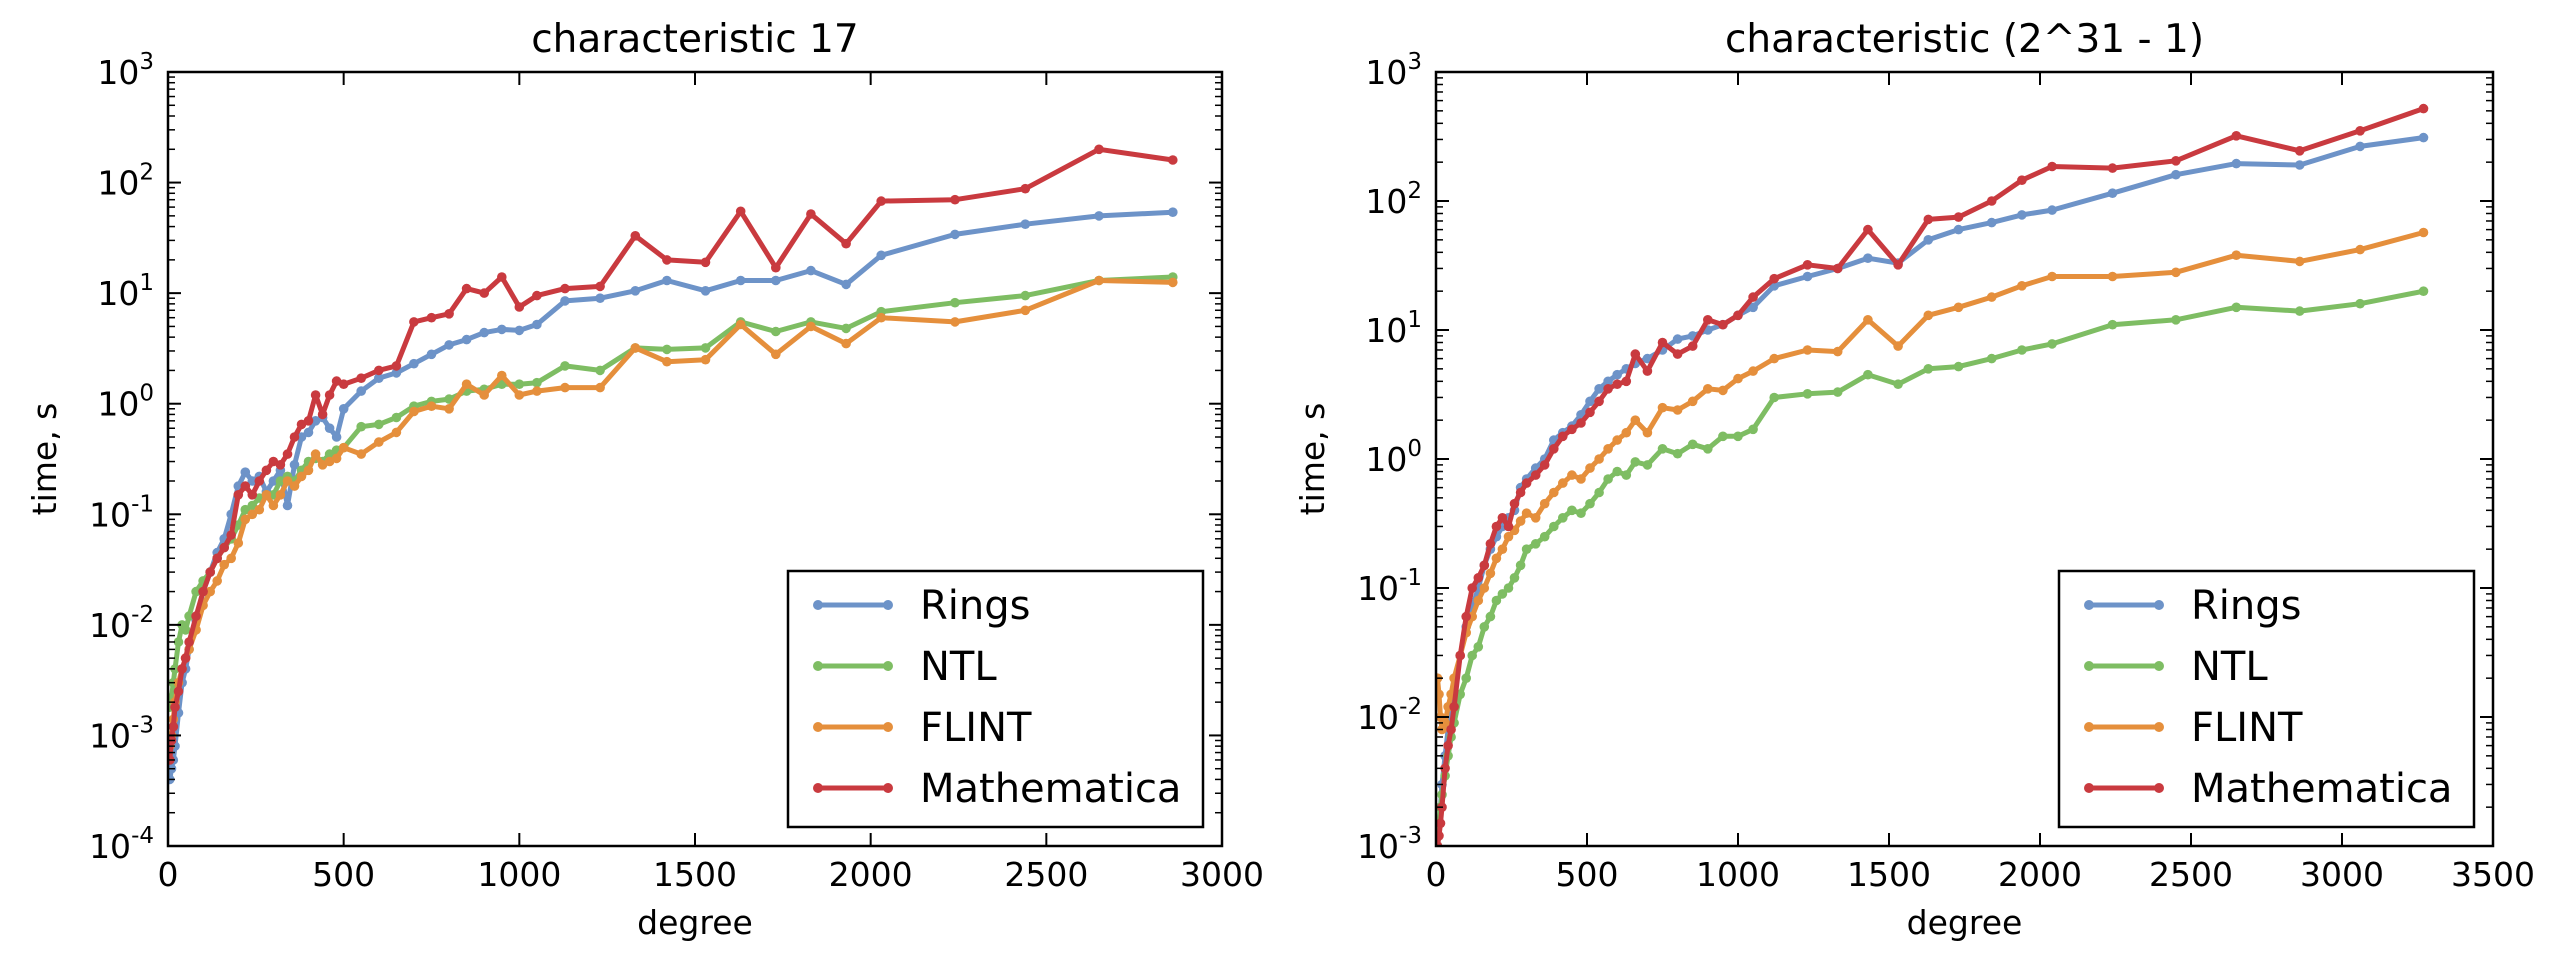 The height and width of the screenshot is (972, 2557). What do you see at coordinates (1738, 874) in the screenshot?
I see `x-tick-label: 1000` at bounding box center [1738, 874].